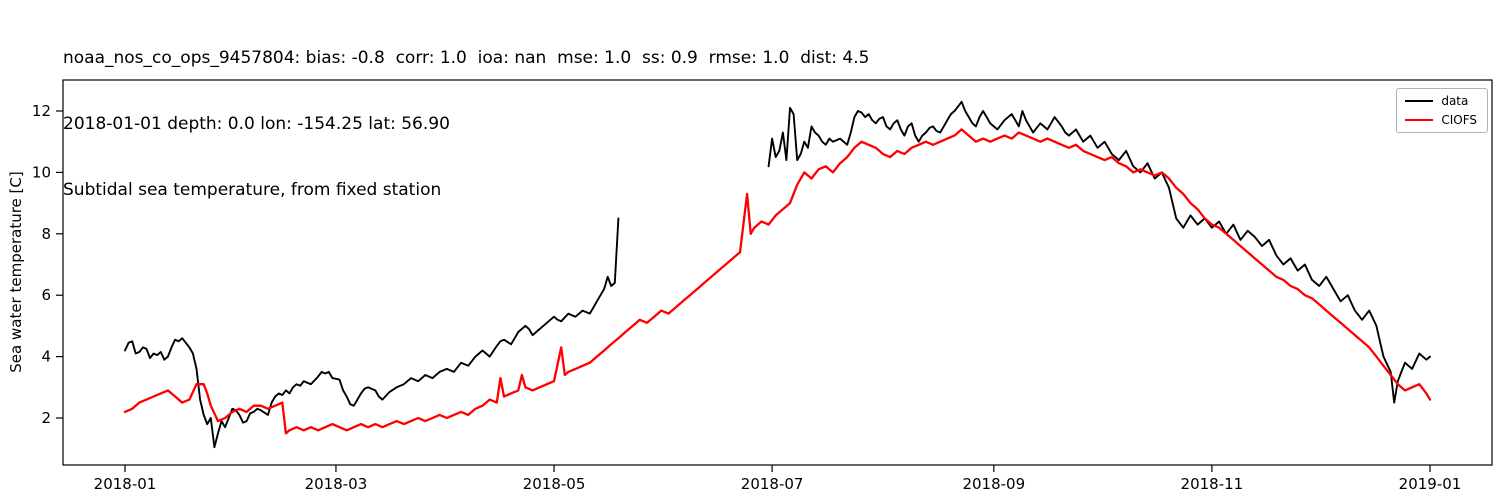  What do you see at coordinates (1419, 120) in the screenshot?
I see `ciofs-line-sample` at bounding box center [1419, 120].